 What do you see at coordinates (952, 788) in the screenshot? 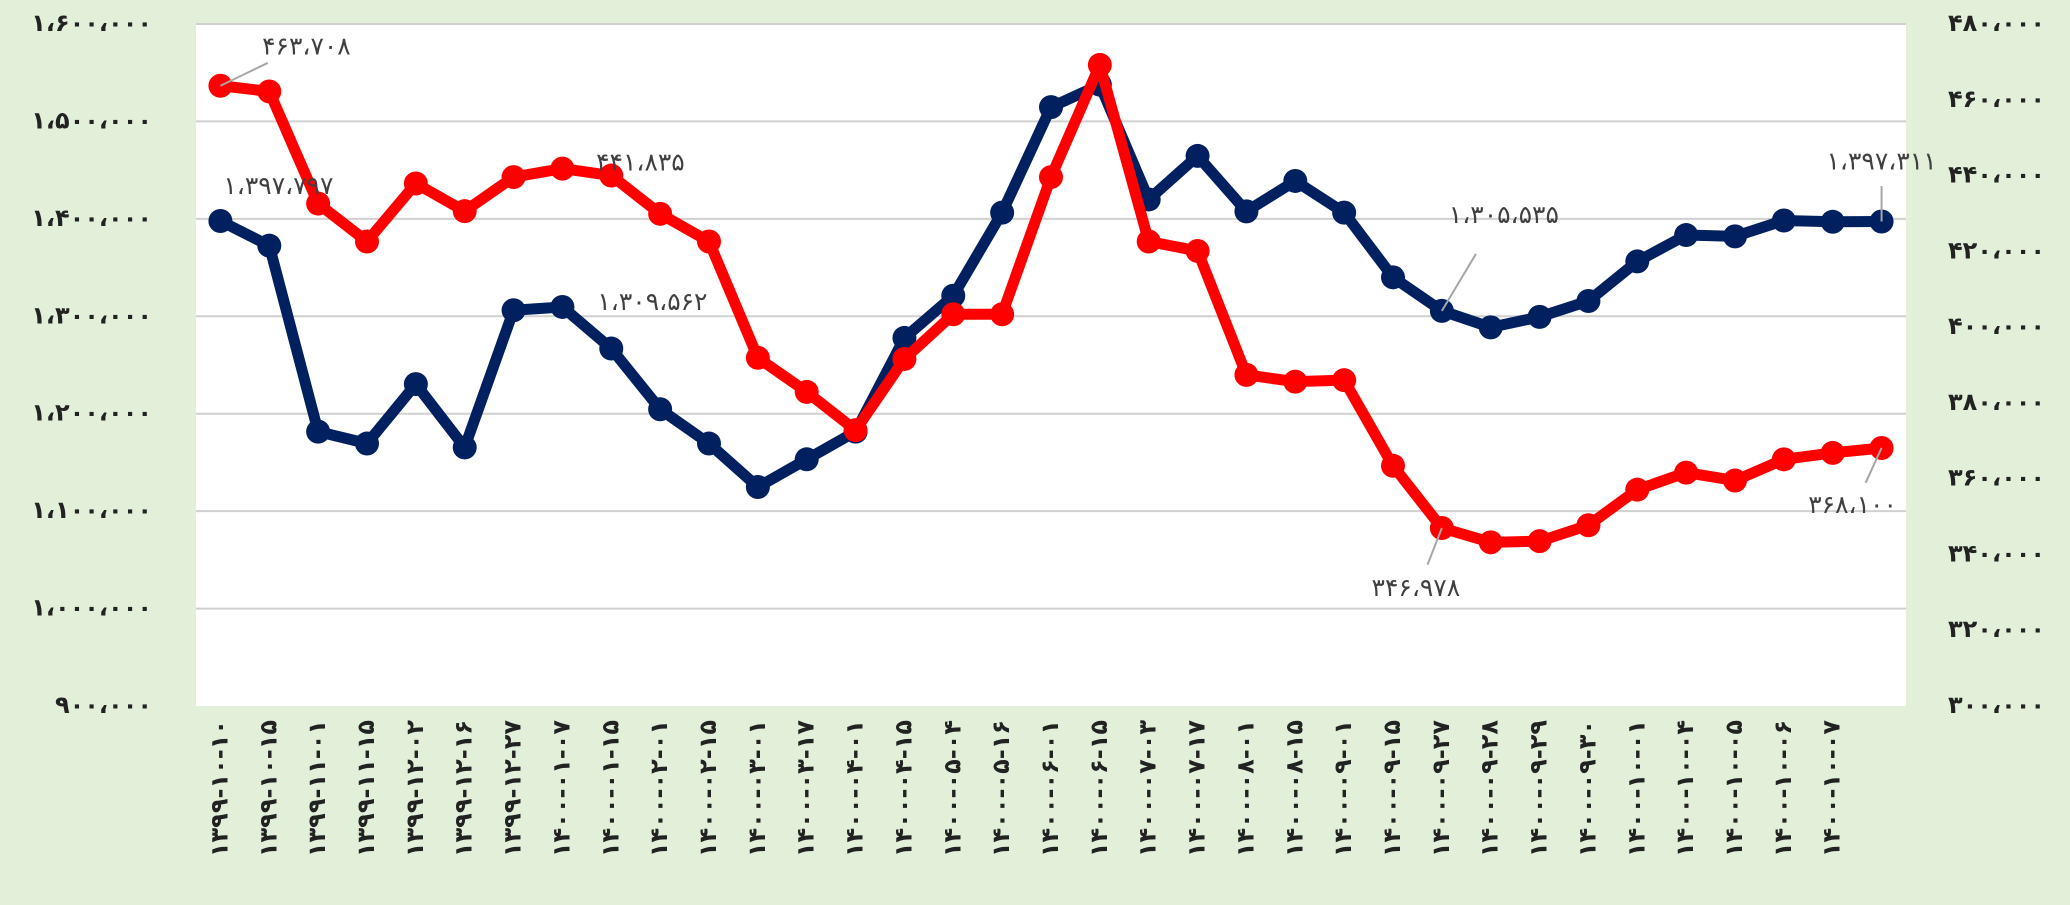
I see `x-tick-label: ۱۴۰۰-۰۵-۰۴` at bounding box center [952, 788].